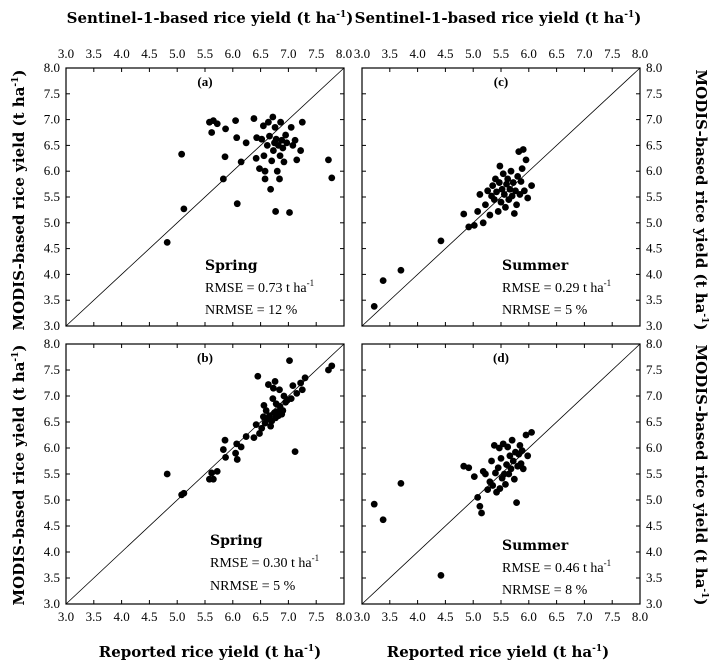 Image resolution: width=710 pixels, height=670 pixels. What do you see at coordinates (654, 93) in the screenshot?
I see `y-tick-label: 7.5` at bounding box center [654, 93].